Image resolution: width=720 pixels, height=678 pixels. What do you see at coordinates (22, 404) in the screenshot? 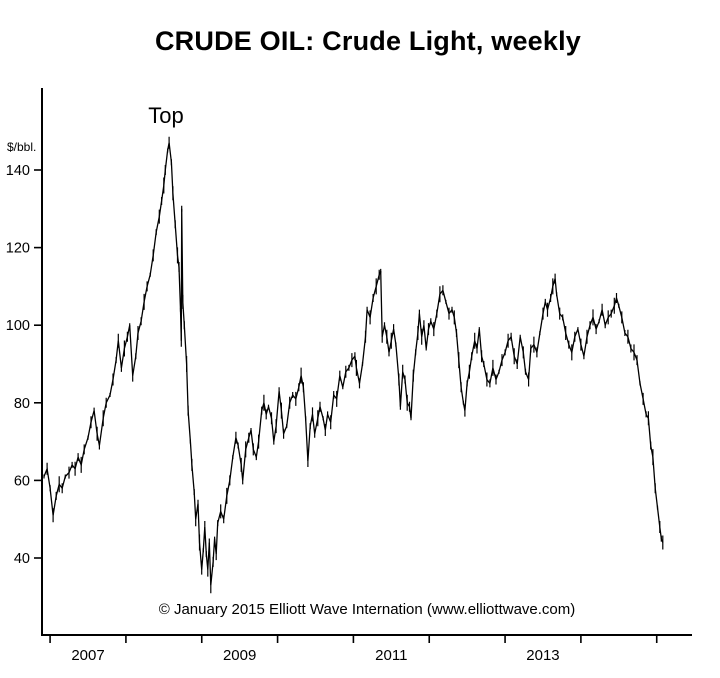
I see `y-tick-label: 80` at bounding box center [22, 404].